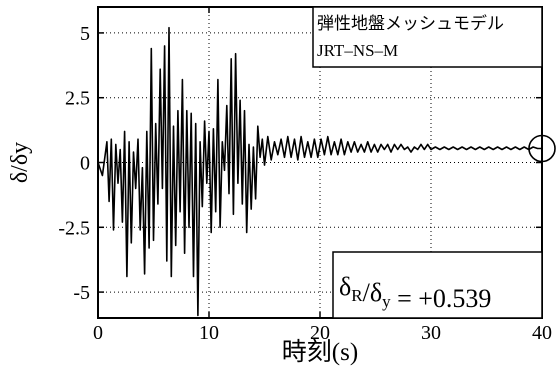 The image size is (559, 372). I want to click on result-text-part: =, so click(405, 298).